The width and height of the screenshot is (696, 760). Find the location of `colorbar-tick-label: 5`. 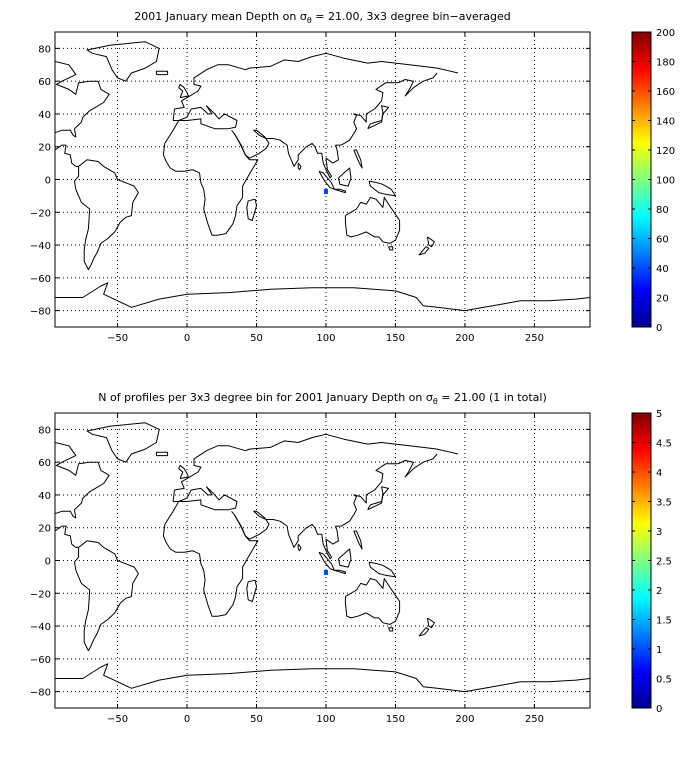

colorbar-tick-label: 5 is located at coordinates (659, 414).